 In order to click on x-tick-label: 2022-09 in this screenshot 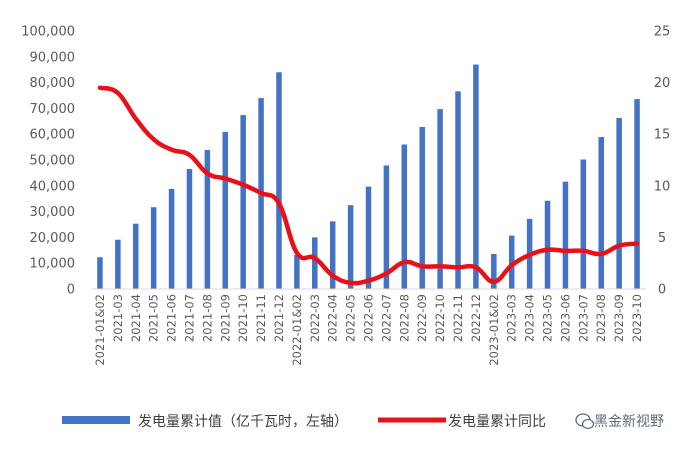, I will do `click(422, 318)`.